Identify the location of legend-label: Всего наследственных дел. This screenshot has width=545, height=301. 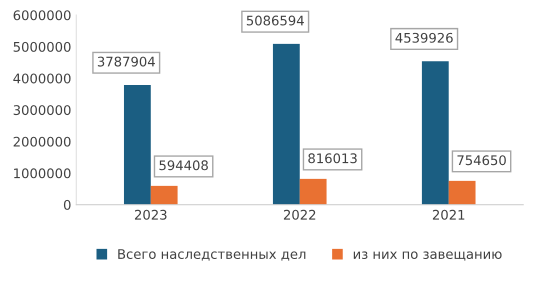
(212, 255).